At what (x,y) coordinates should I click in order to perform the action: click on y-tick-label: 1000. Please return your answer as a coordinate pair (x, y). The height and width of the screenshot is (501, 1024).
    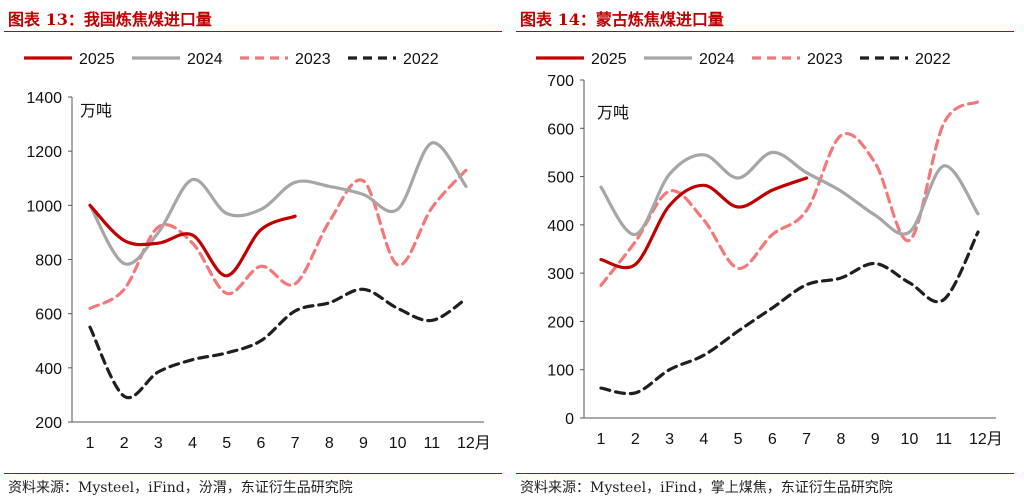
    Looking at the image, I should click on (44, 206).